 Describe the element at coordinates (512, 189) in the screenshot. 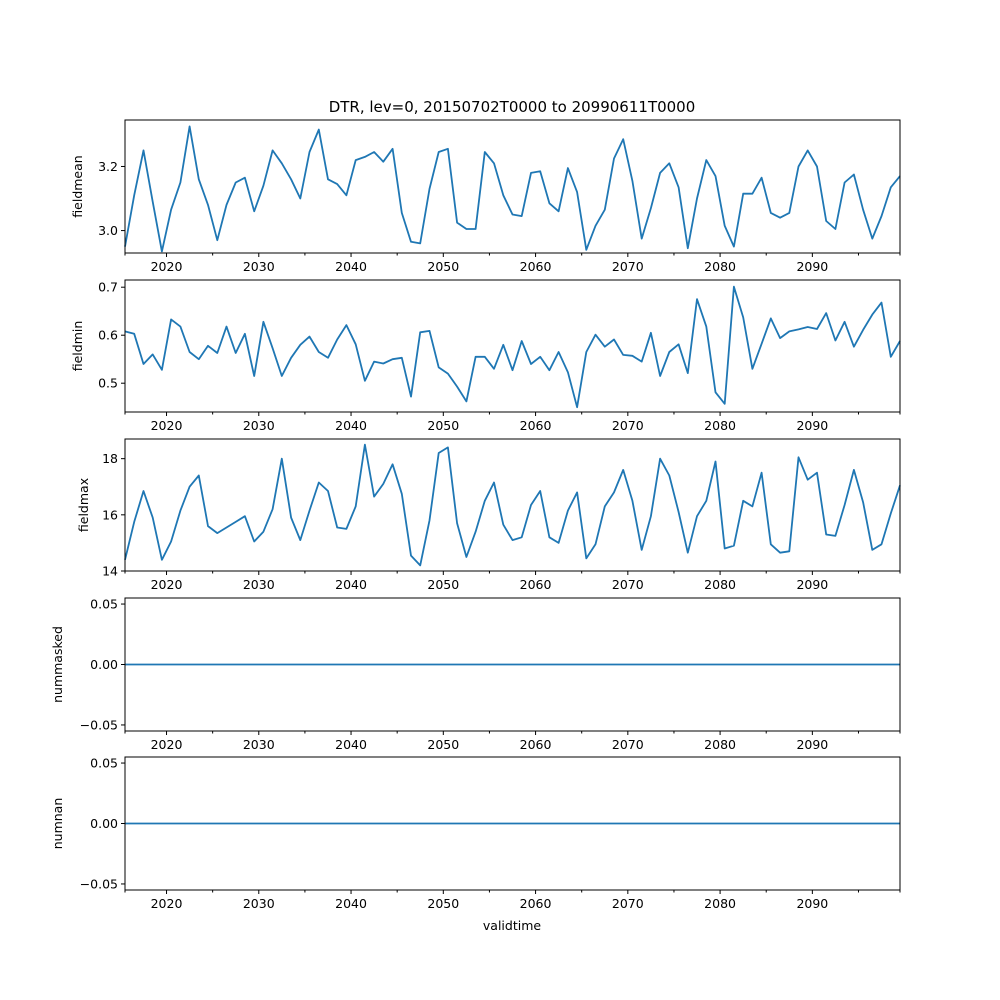

I see `series-line-fieldmean` at that location.